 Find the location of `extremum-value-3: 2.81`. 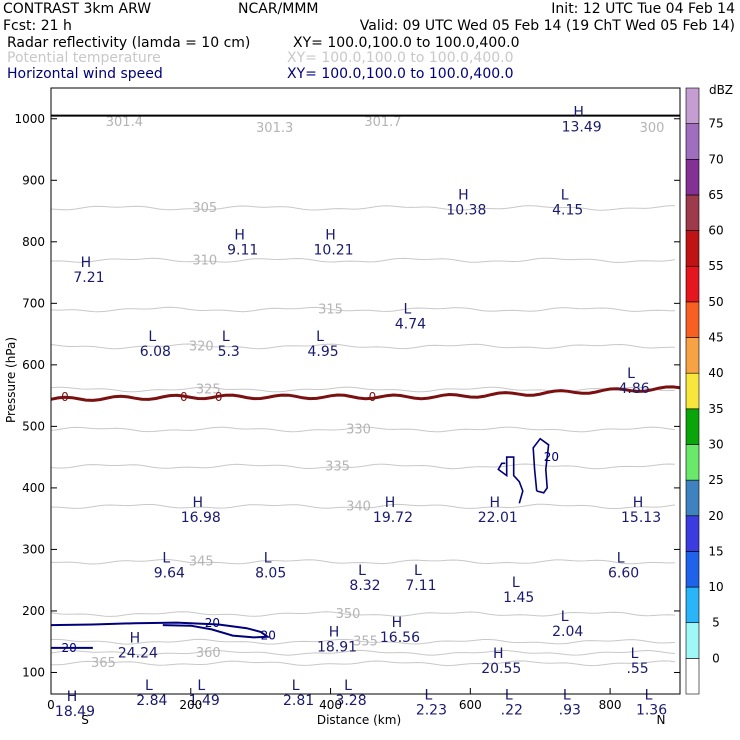

extremum-value-3: 2.81 is located at coordinates (298, 701).